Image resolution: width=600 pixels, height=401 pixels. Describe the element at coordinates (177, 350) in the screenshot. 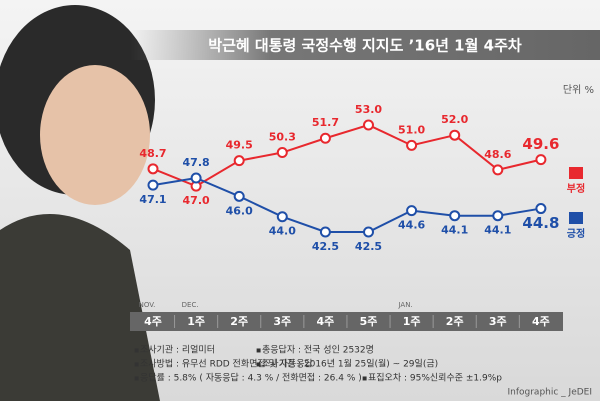

I see `note: 조사기관 : 리얼미터` at that location.